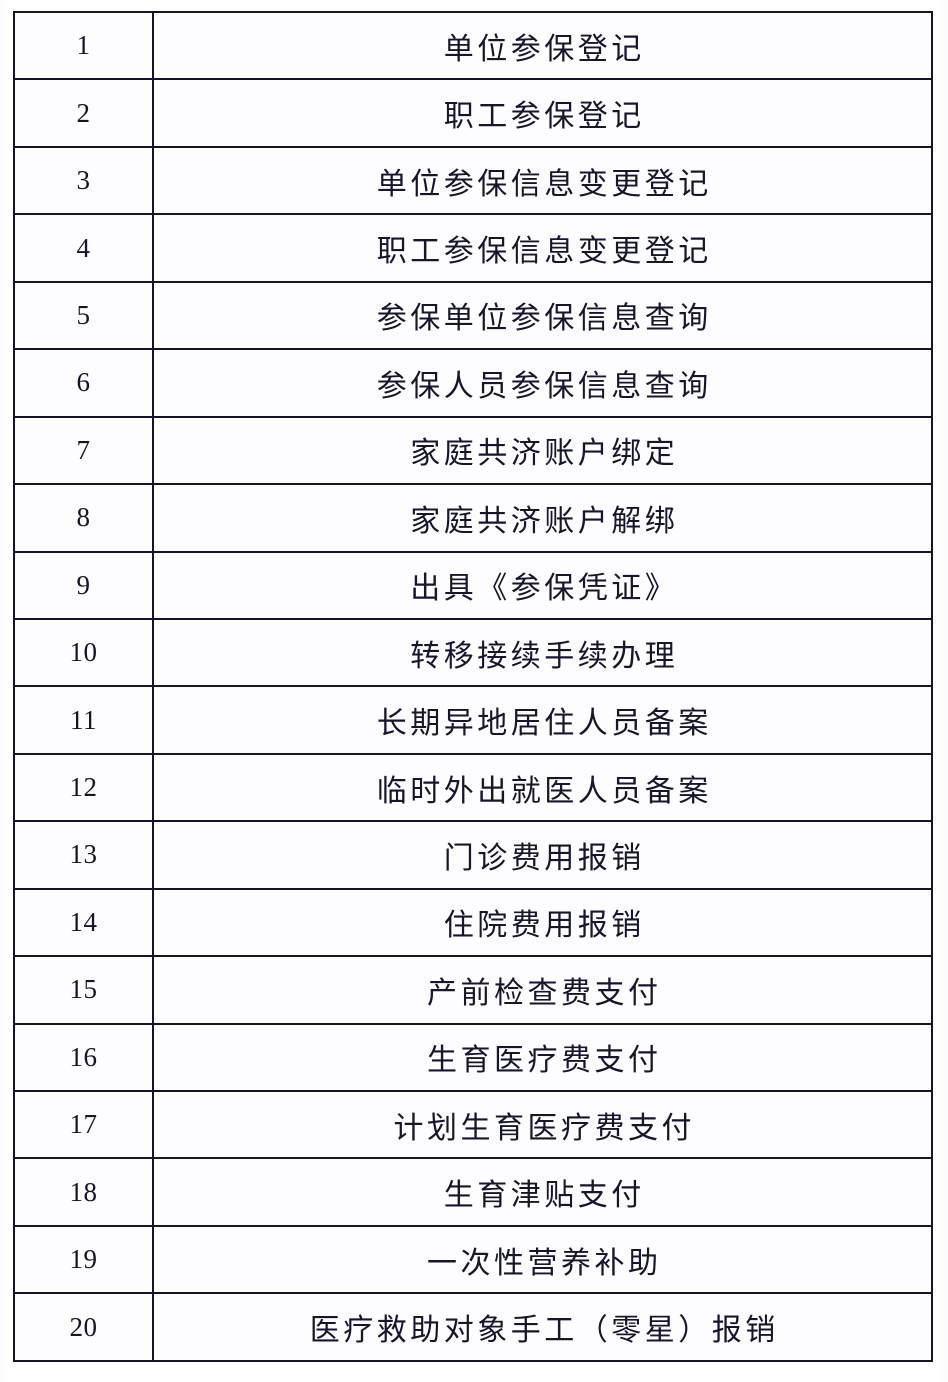 This screenshot has width=948, height=1382. Describe the element at coordinates (83, 1124) in the screenshot. I see `row-index-cell: 17` at that location.